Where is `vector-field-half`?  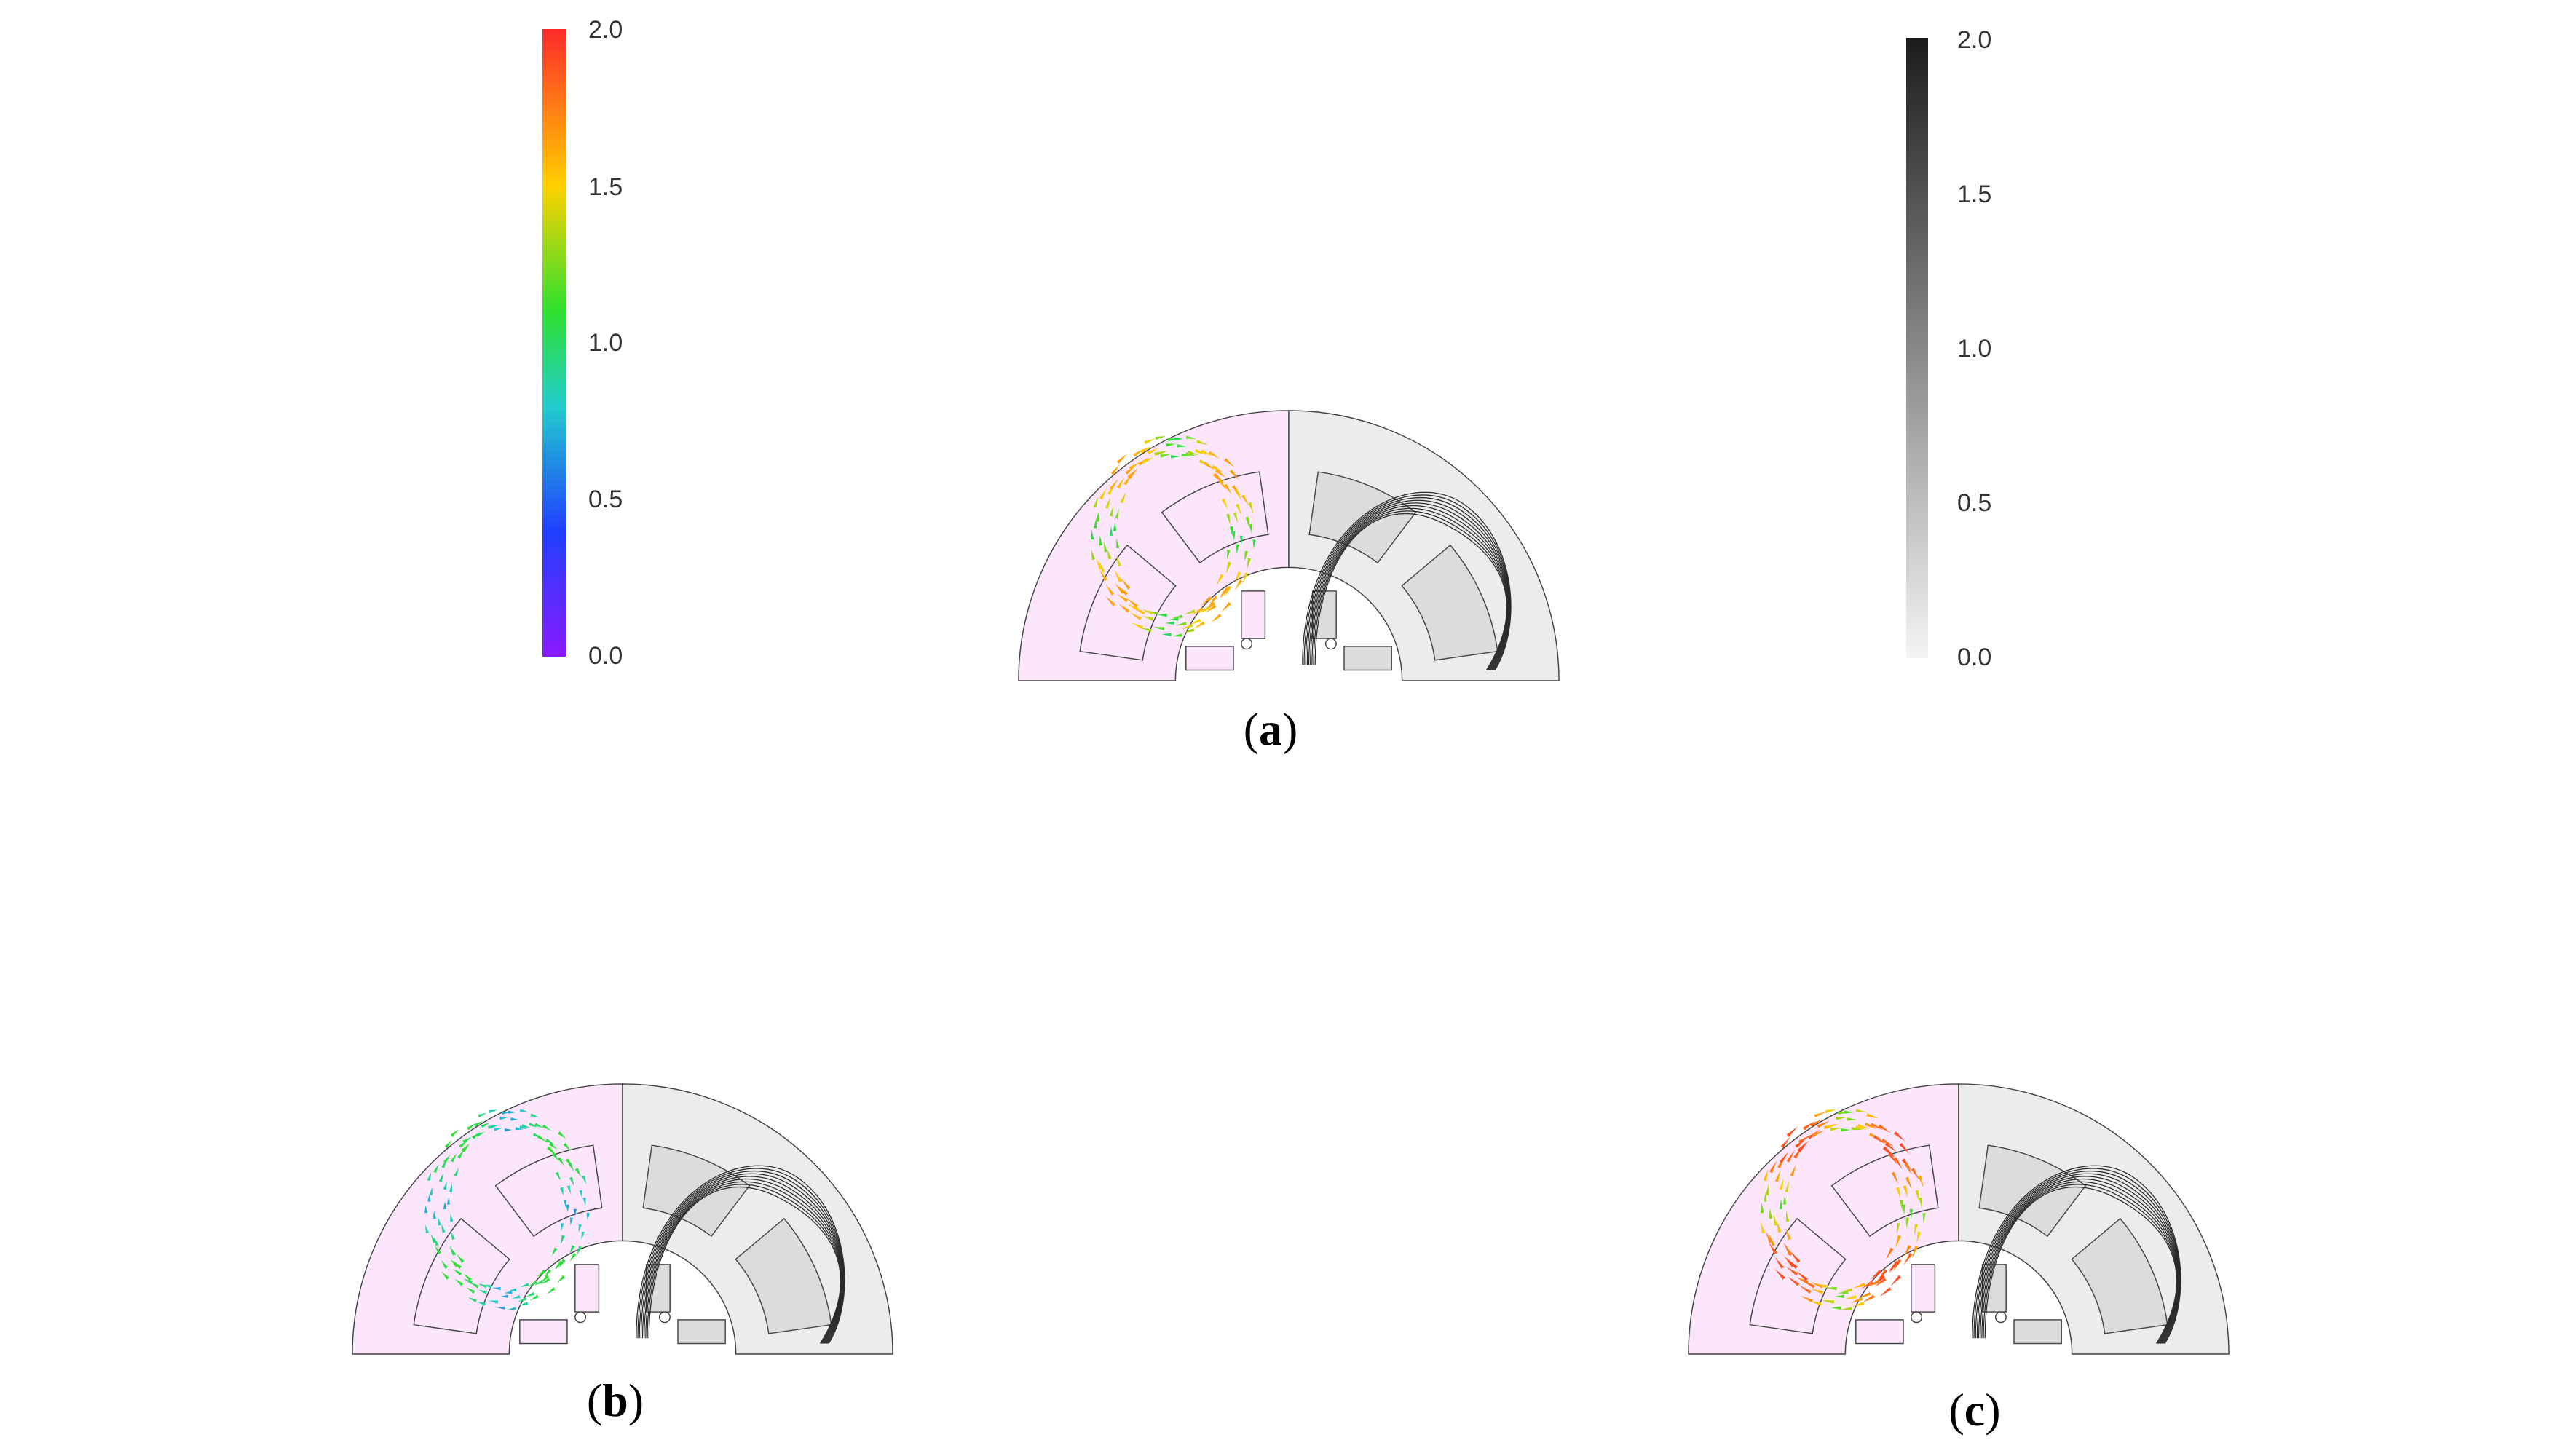 vector-field-half is located at coordinates (1824, 1219).